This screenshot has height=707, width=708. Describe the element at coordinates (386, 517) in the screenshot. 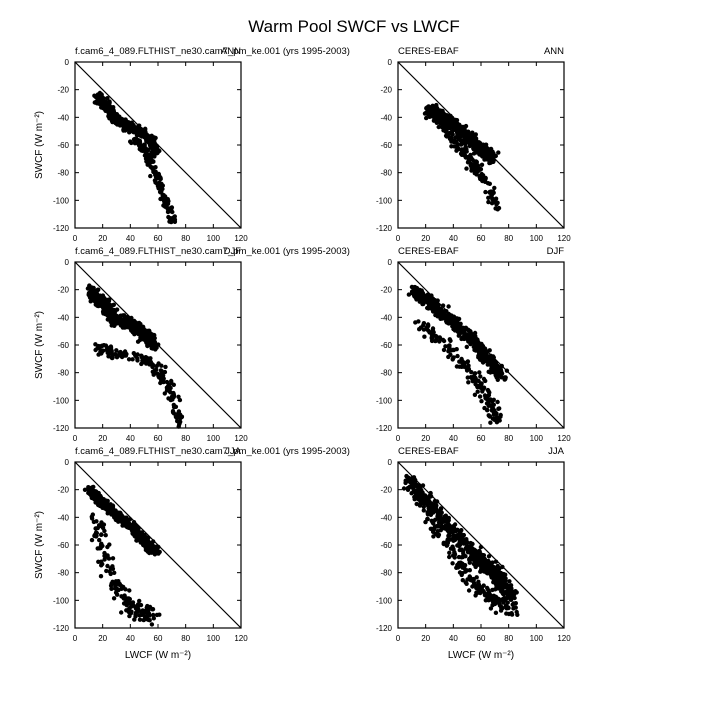

I see `y-tick-label: -40` at that location.